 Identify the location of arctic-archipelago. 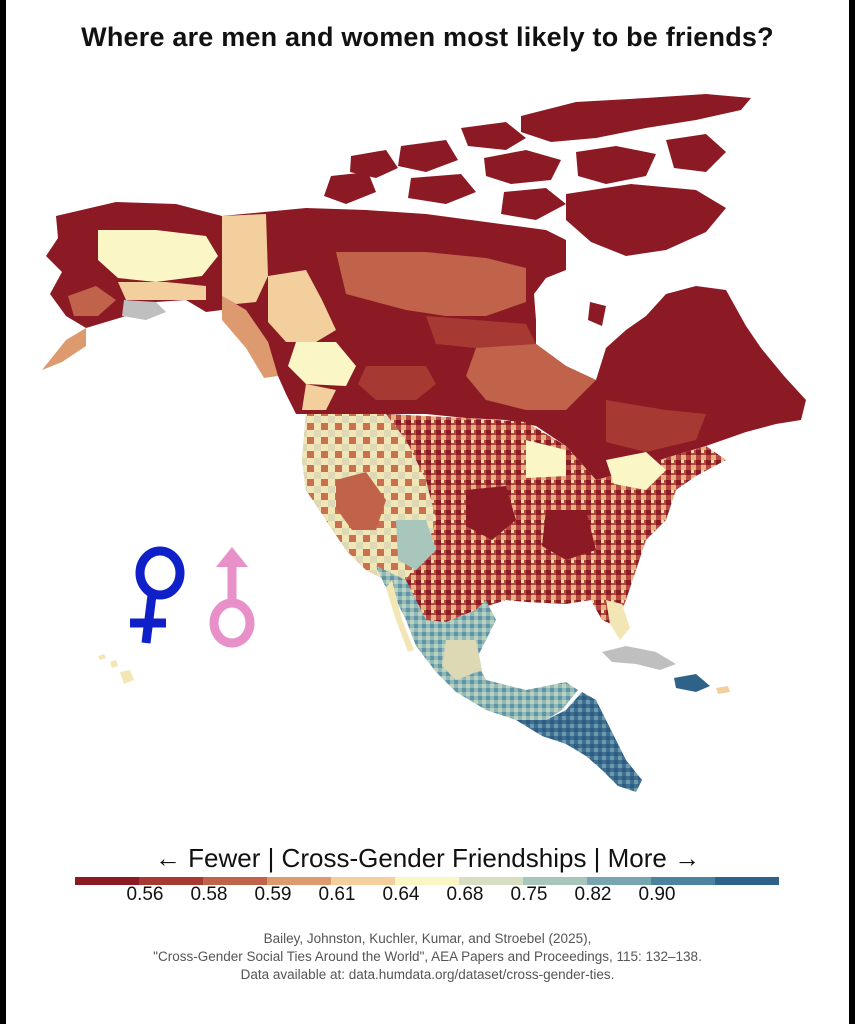
(537, 175).